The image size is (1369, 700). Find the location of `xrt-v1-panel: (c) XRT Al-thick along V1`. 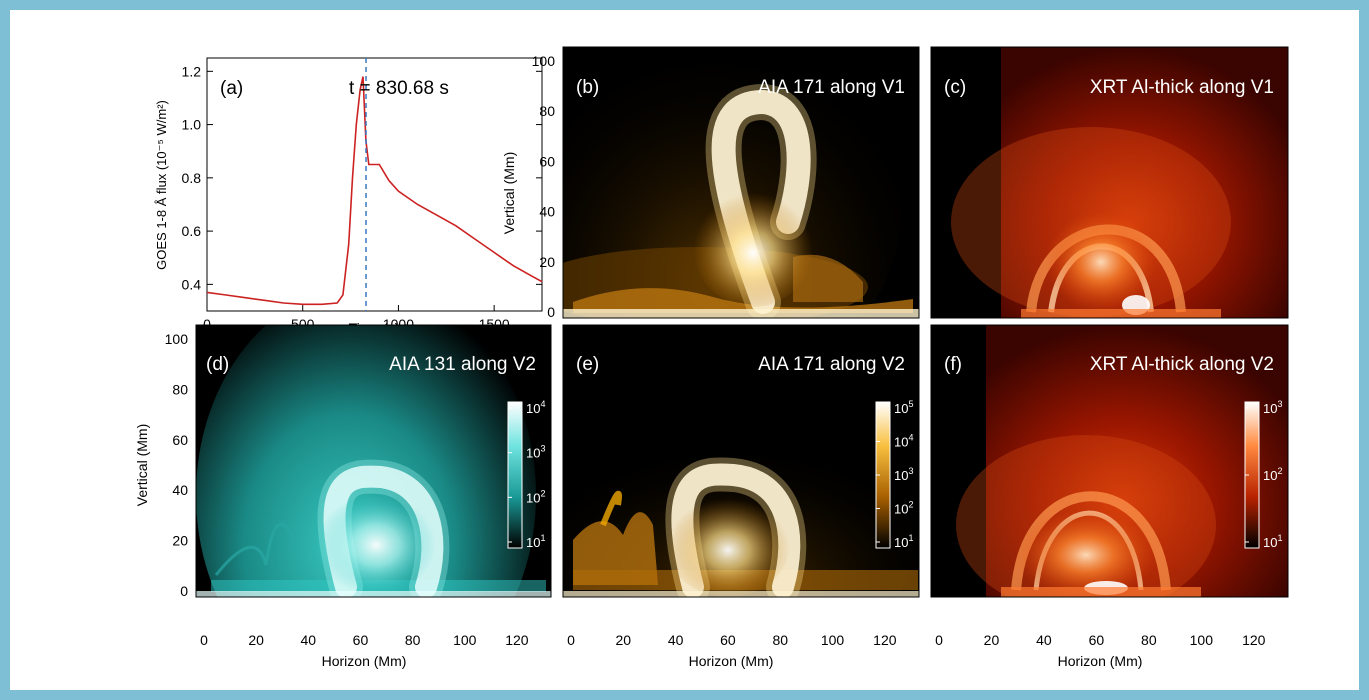

xrt-v1-panel: (c) XRT Al-thick along V1 is located at coordinates (1109, 182).